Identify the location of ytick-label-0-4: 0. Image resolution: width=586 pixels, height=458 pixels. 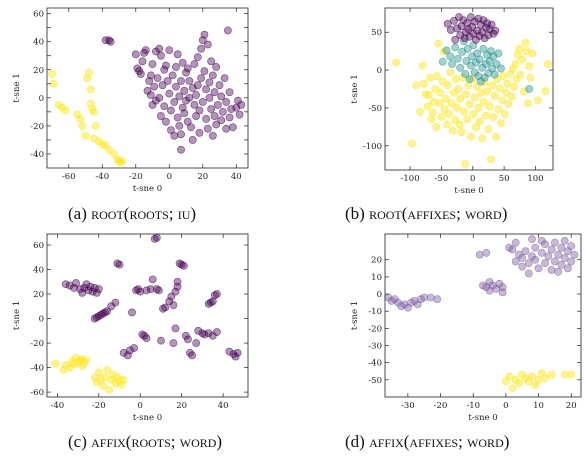
(41, 99).